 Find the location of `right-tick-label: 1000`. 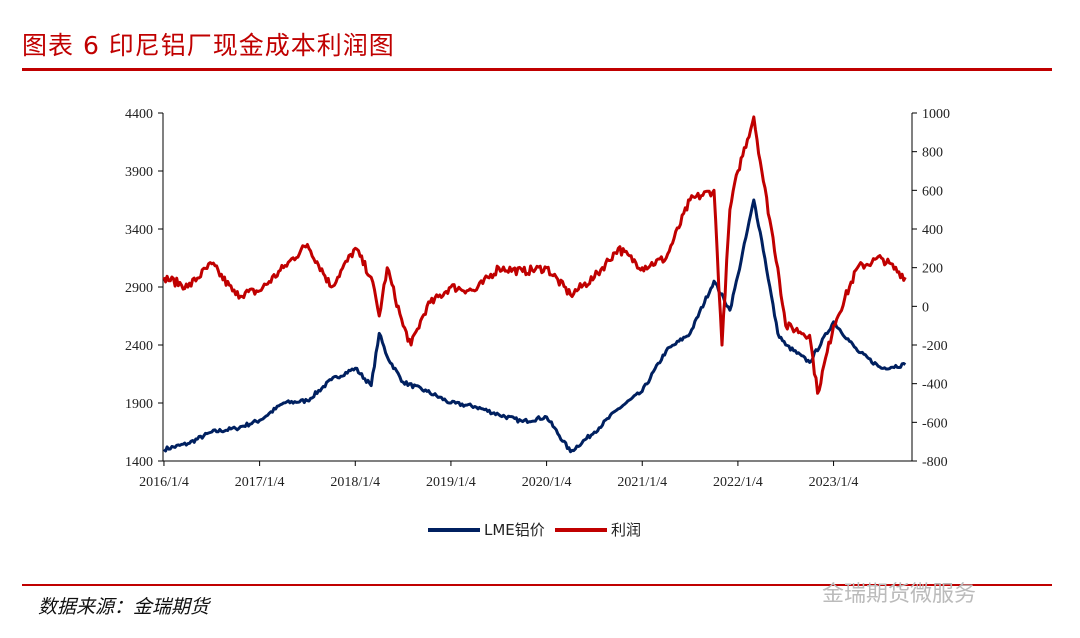

right-tick-label: 1000 is located at coordinates (936, 114).